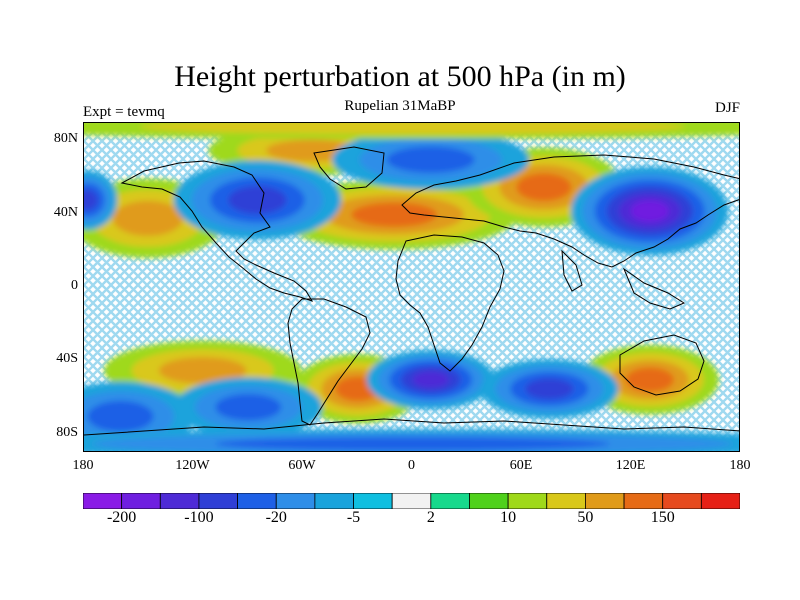 This screenshot has width=800, height=600. What do you see at coordinates (67, 359) in the screenshot?
I see `lat-tick-label: 40S` at bounding box center [67, 359].